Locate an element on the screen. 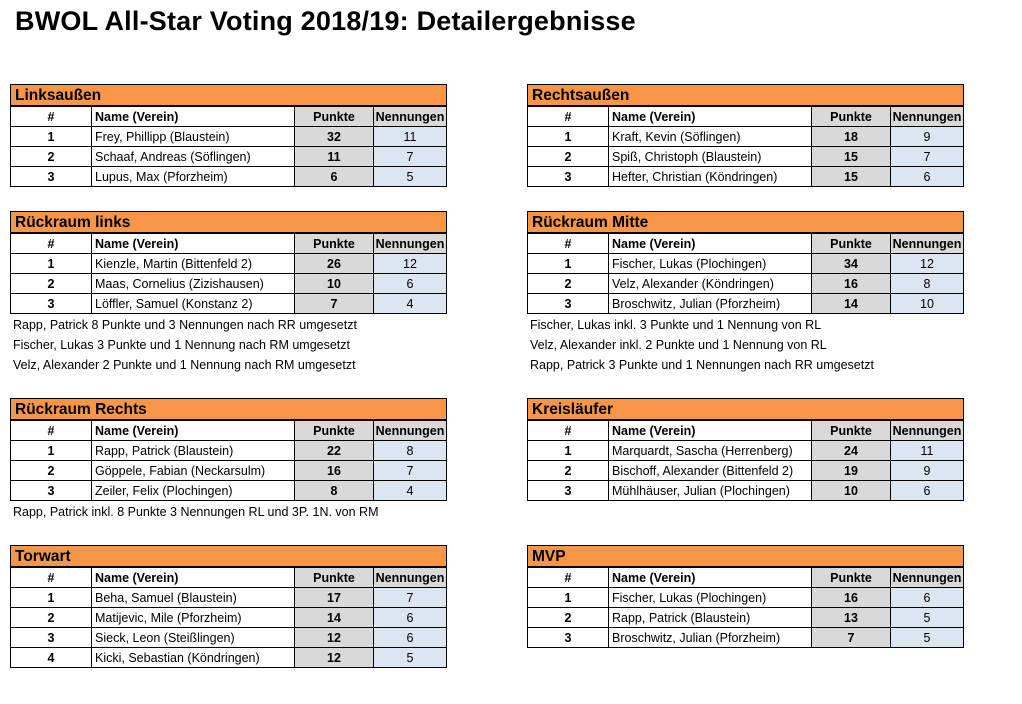  table-row: 3 Zeiler, Felix (Plochingen) 8 4 is located at coordinates (228, 490).